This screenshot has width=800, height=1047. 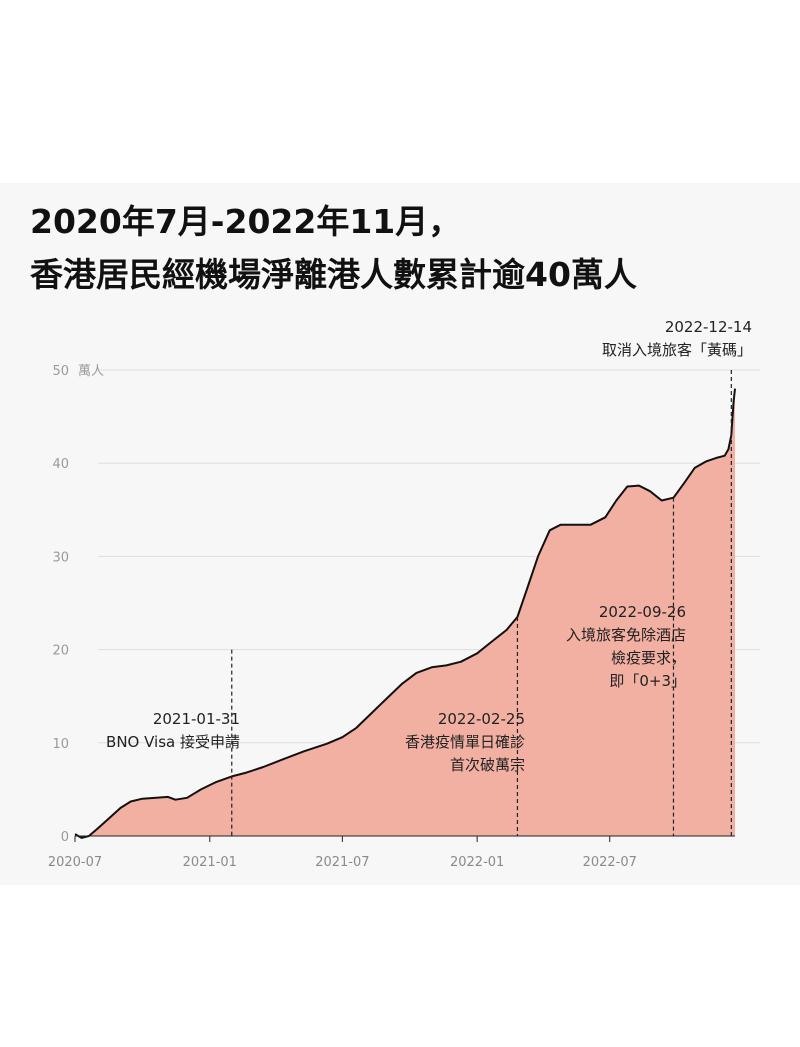 What do you see at coordinates (487, 765) in the screenshot?
I see `annotation-text: 首次破萬宗` at bounding box center [487, 765].